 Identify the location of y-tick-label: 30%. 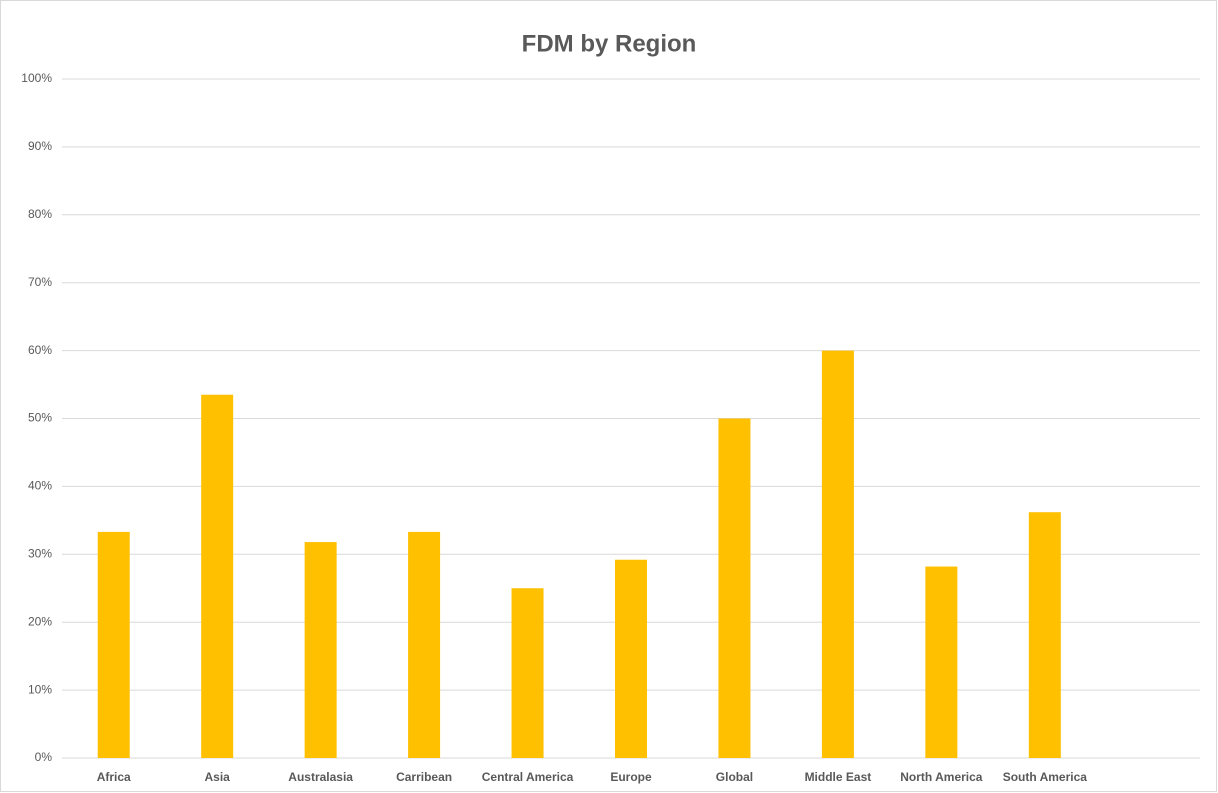
(40, 553).